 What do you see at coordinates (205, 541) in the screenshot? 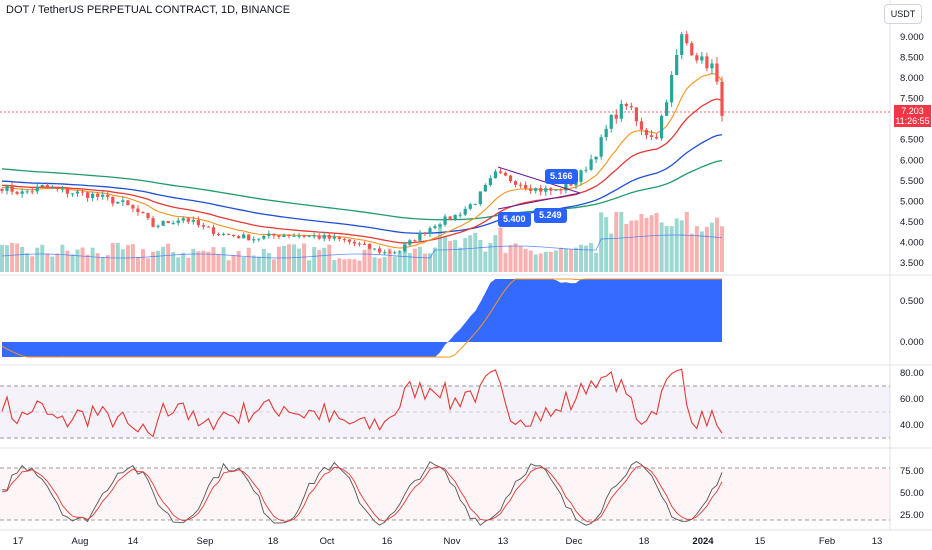
I see `time-axis-label: Sep` at bounding box center [205, 541].